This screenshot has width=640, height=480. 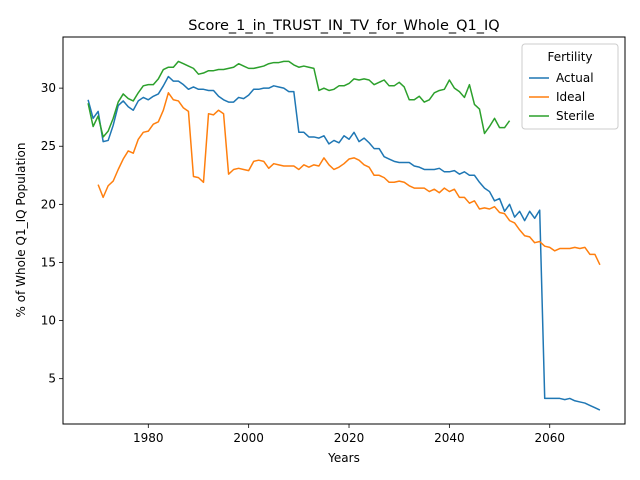 I want to click on x-tick-label: 2000, so click(x=248, y=438).